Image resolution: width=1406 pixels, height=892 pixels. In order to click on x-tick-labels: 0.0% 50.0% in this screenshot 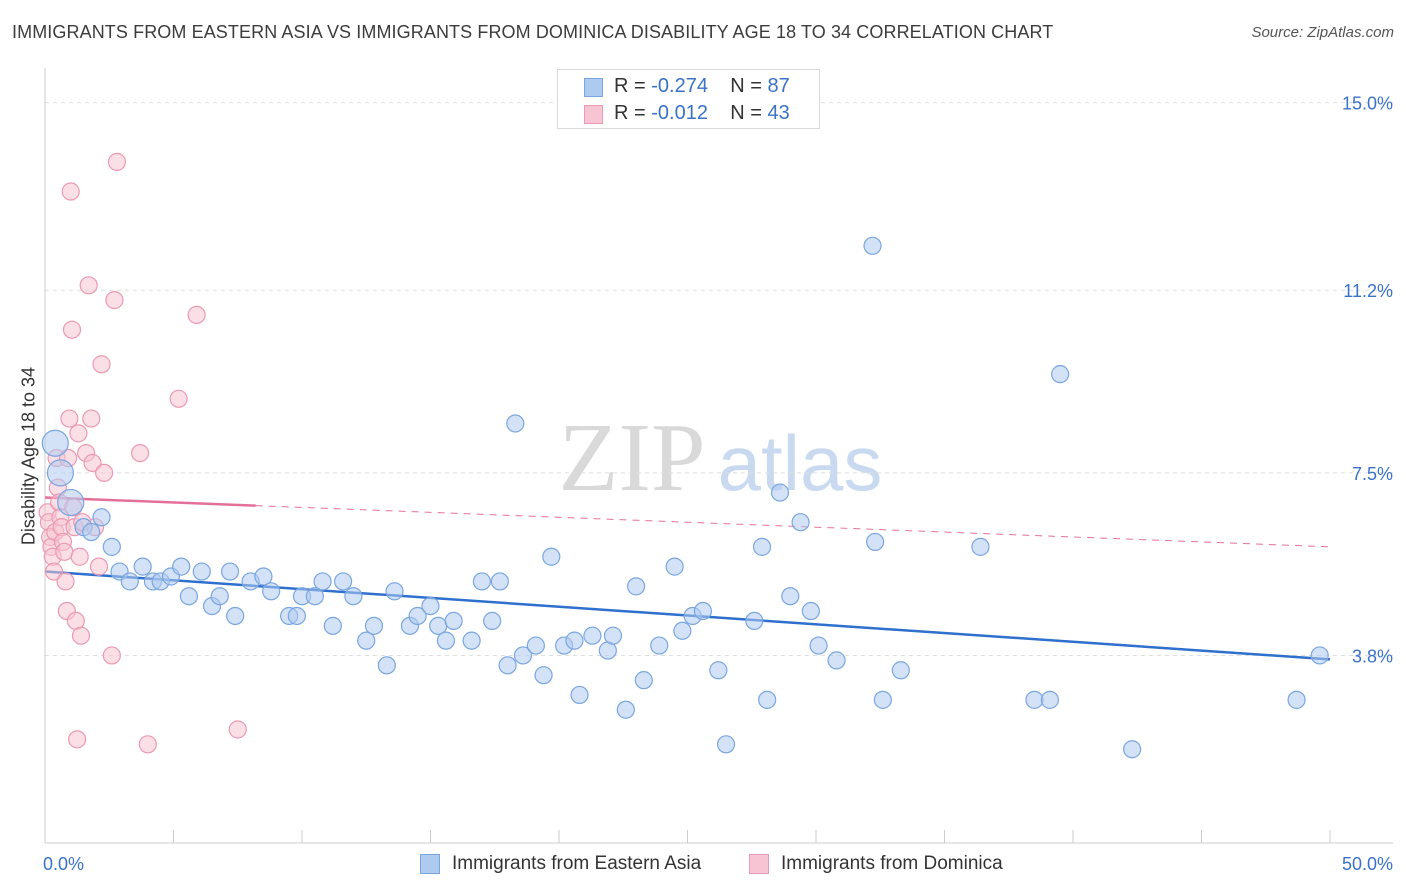, I will do `click(718, 864)`.